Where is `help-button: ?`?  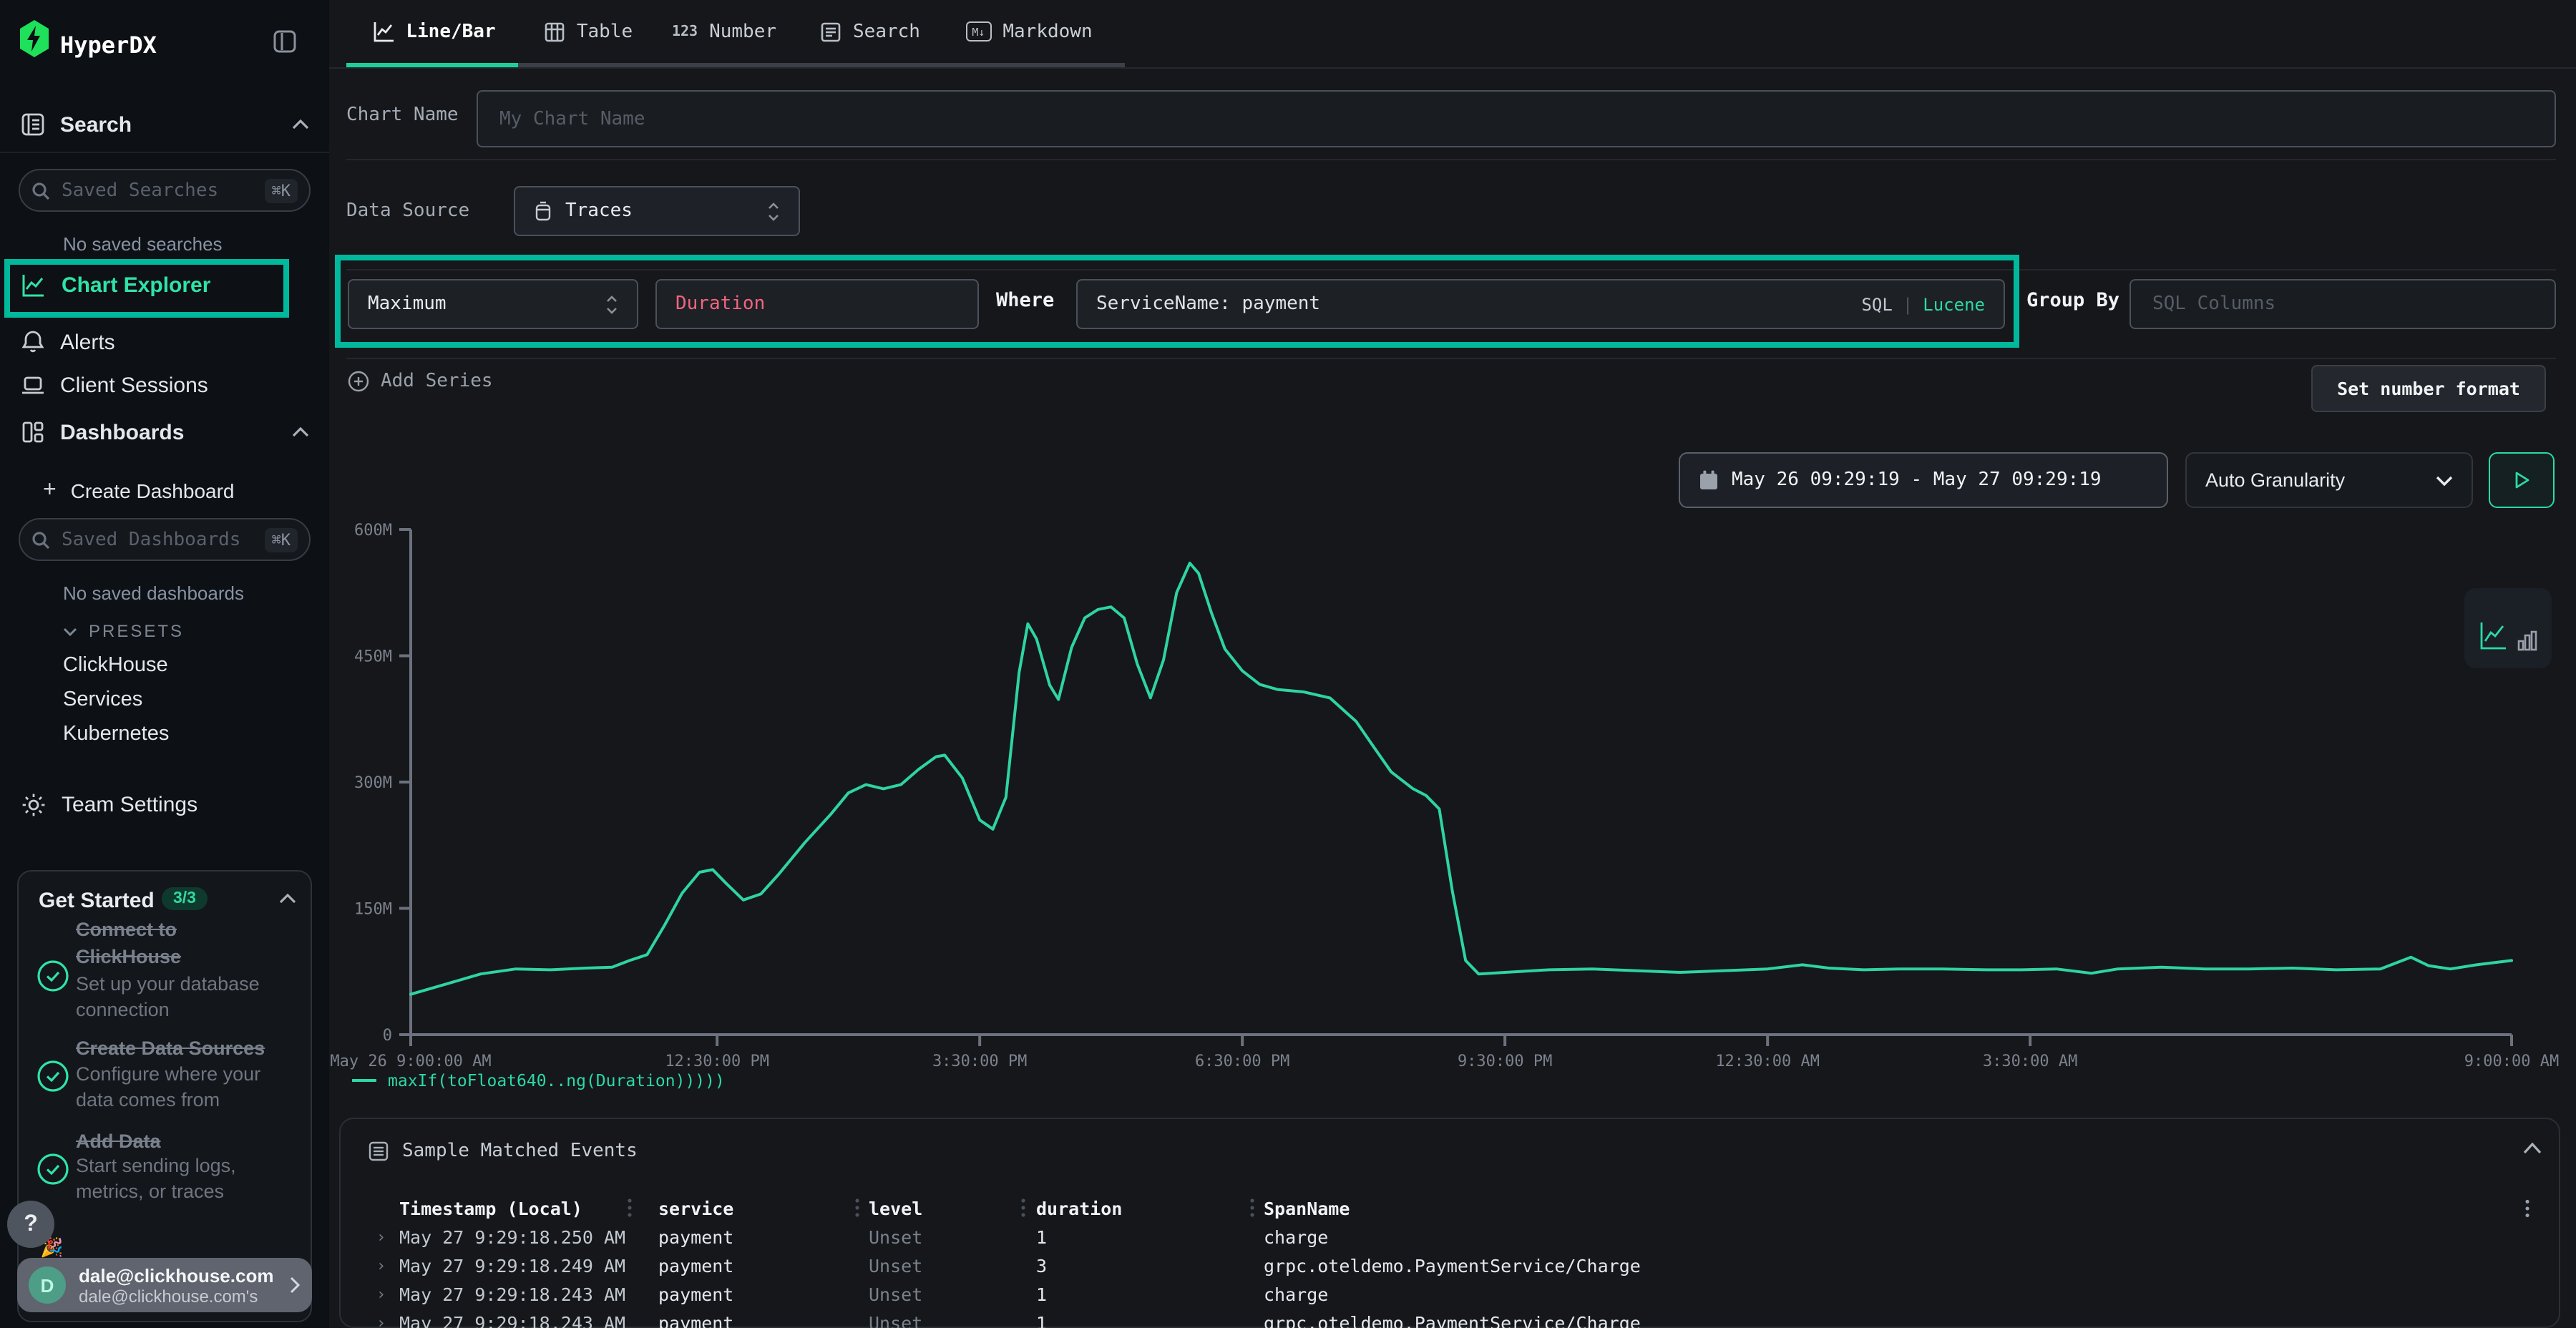
help-button: ? is located at coordinates (30, 1225).